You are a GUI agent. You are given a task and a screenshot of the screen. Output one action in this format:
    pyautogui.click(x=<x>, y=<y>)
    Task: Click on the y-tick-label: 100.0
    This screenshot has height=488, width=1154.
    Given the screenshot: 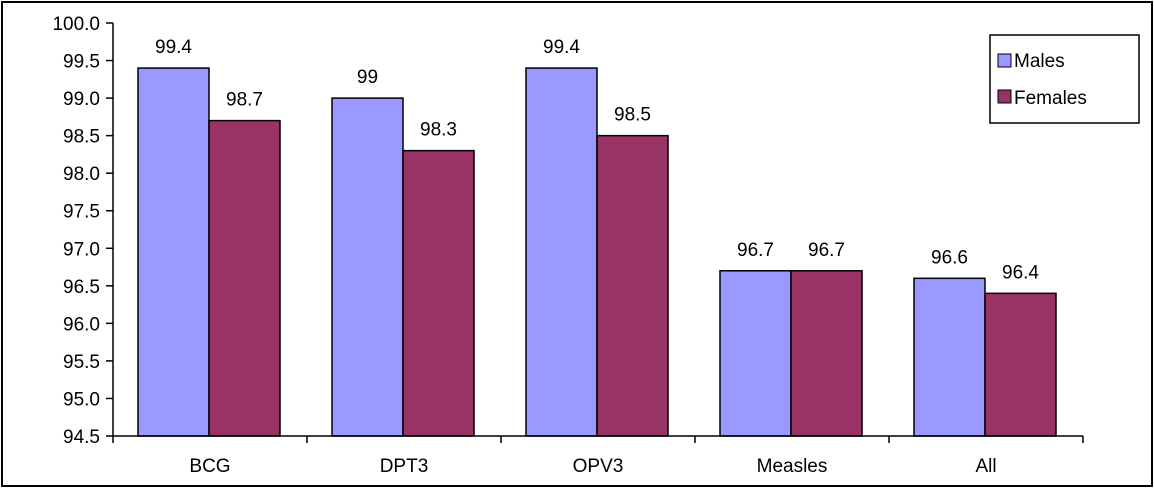 What is the action you would take?
    pyautogui.click(x=76, y=24)
    